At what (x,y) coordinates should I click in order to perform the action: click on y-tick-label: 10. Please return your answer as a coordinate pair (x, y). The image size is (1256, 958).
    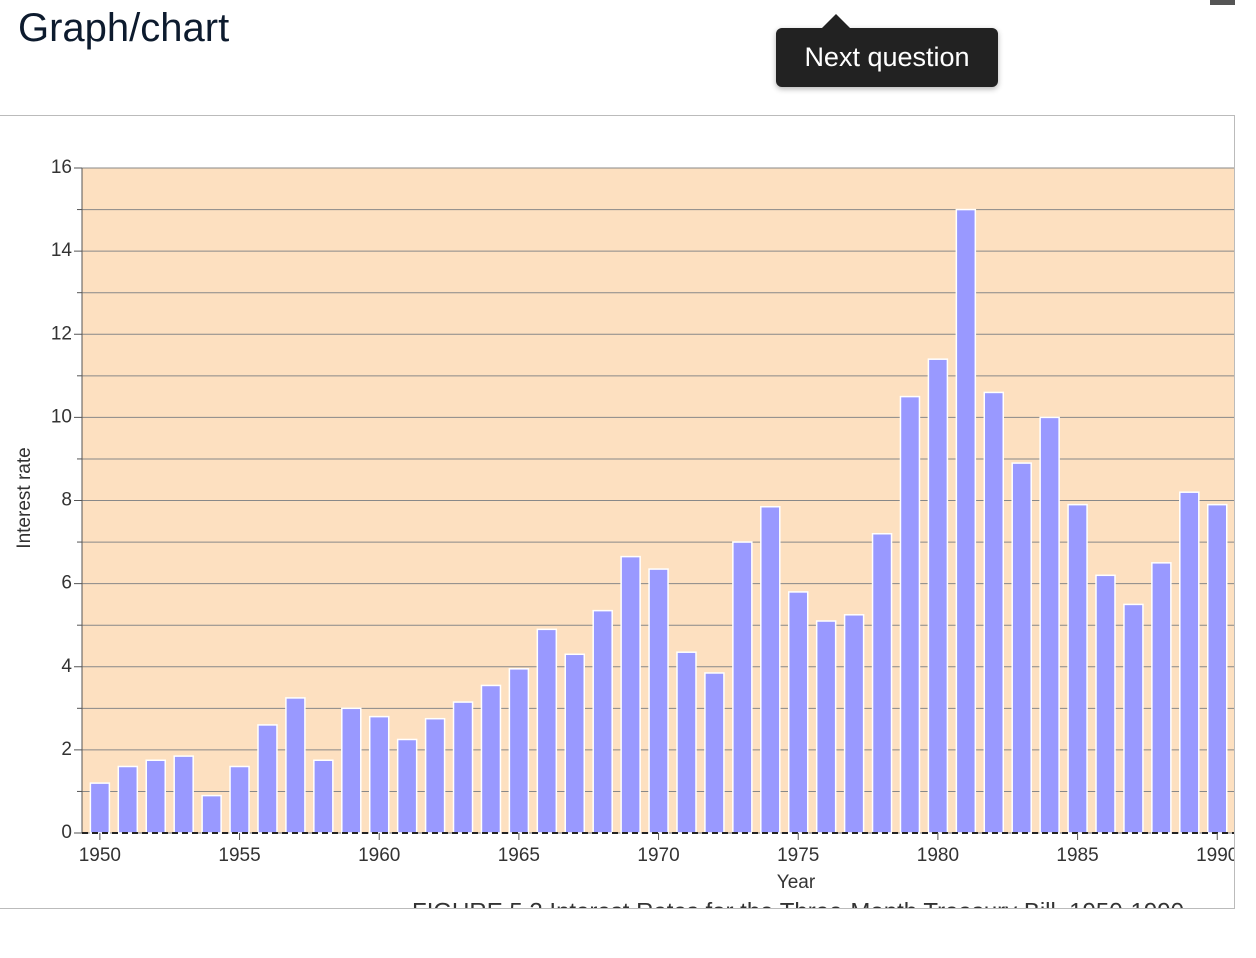
    Looking at the image, I should click on (61, 416).